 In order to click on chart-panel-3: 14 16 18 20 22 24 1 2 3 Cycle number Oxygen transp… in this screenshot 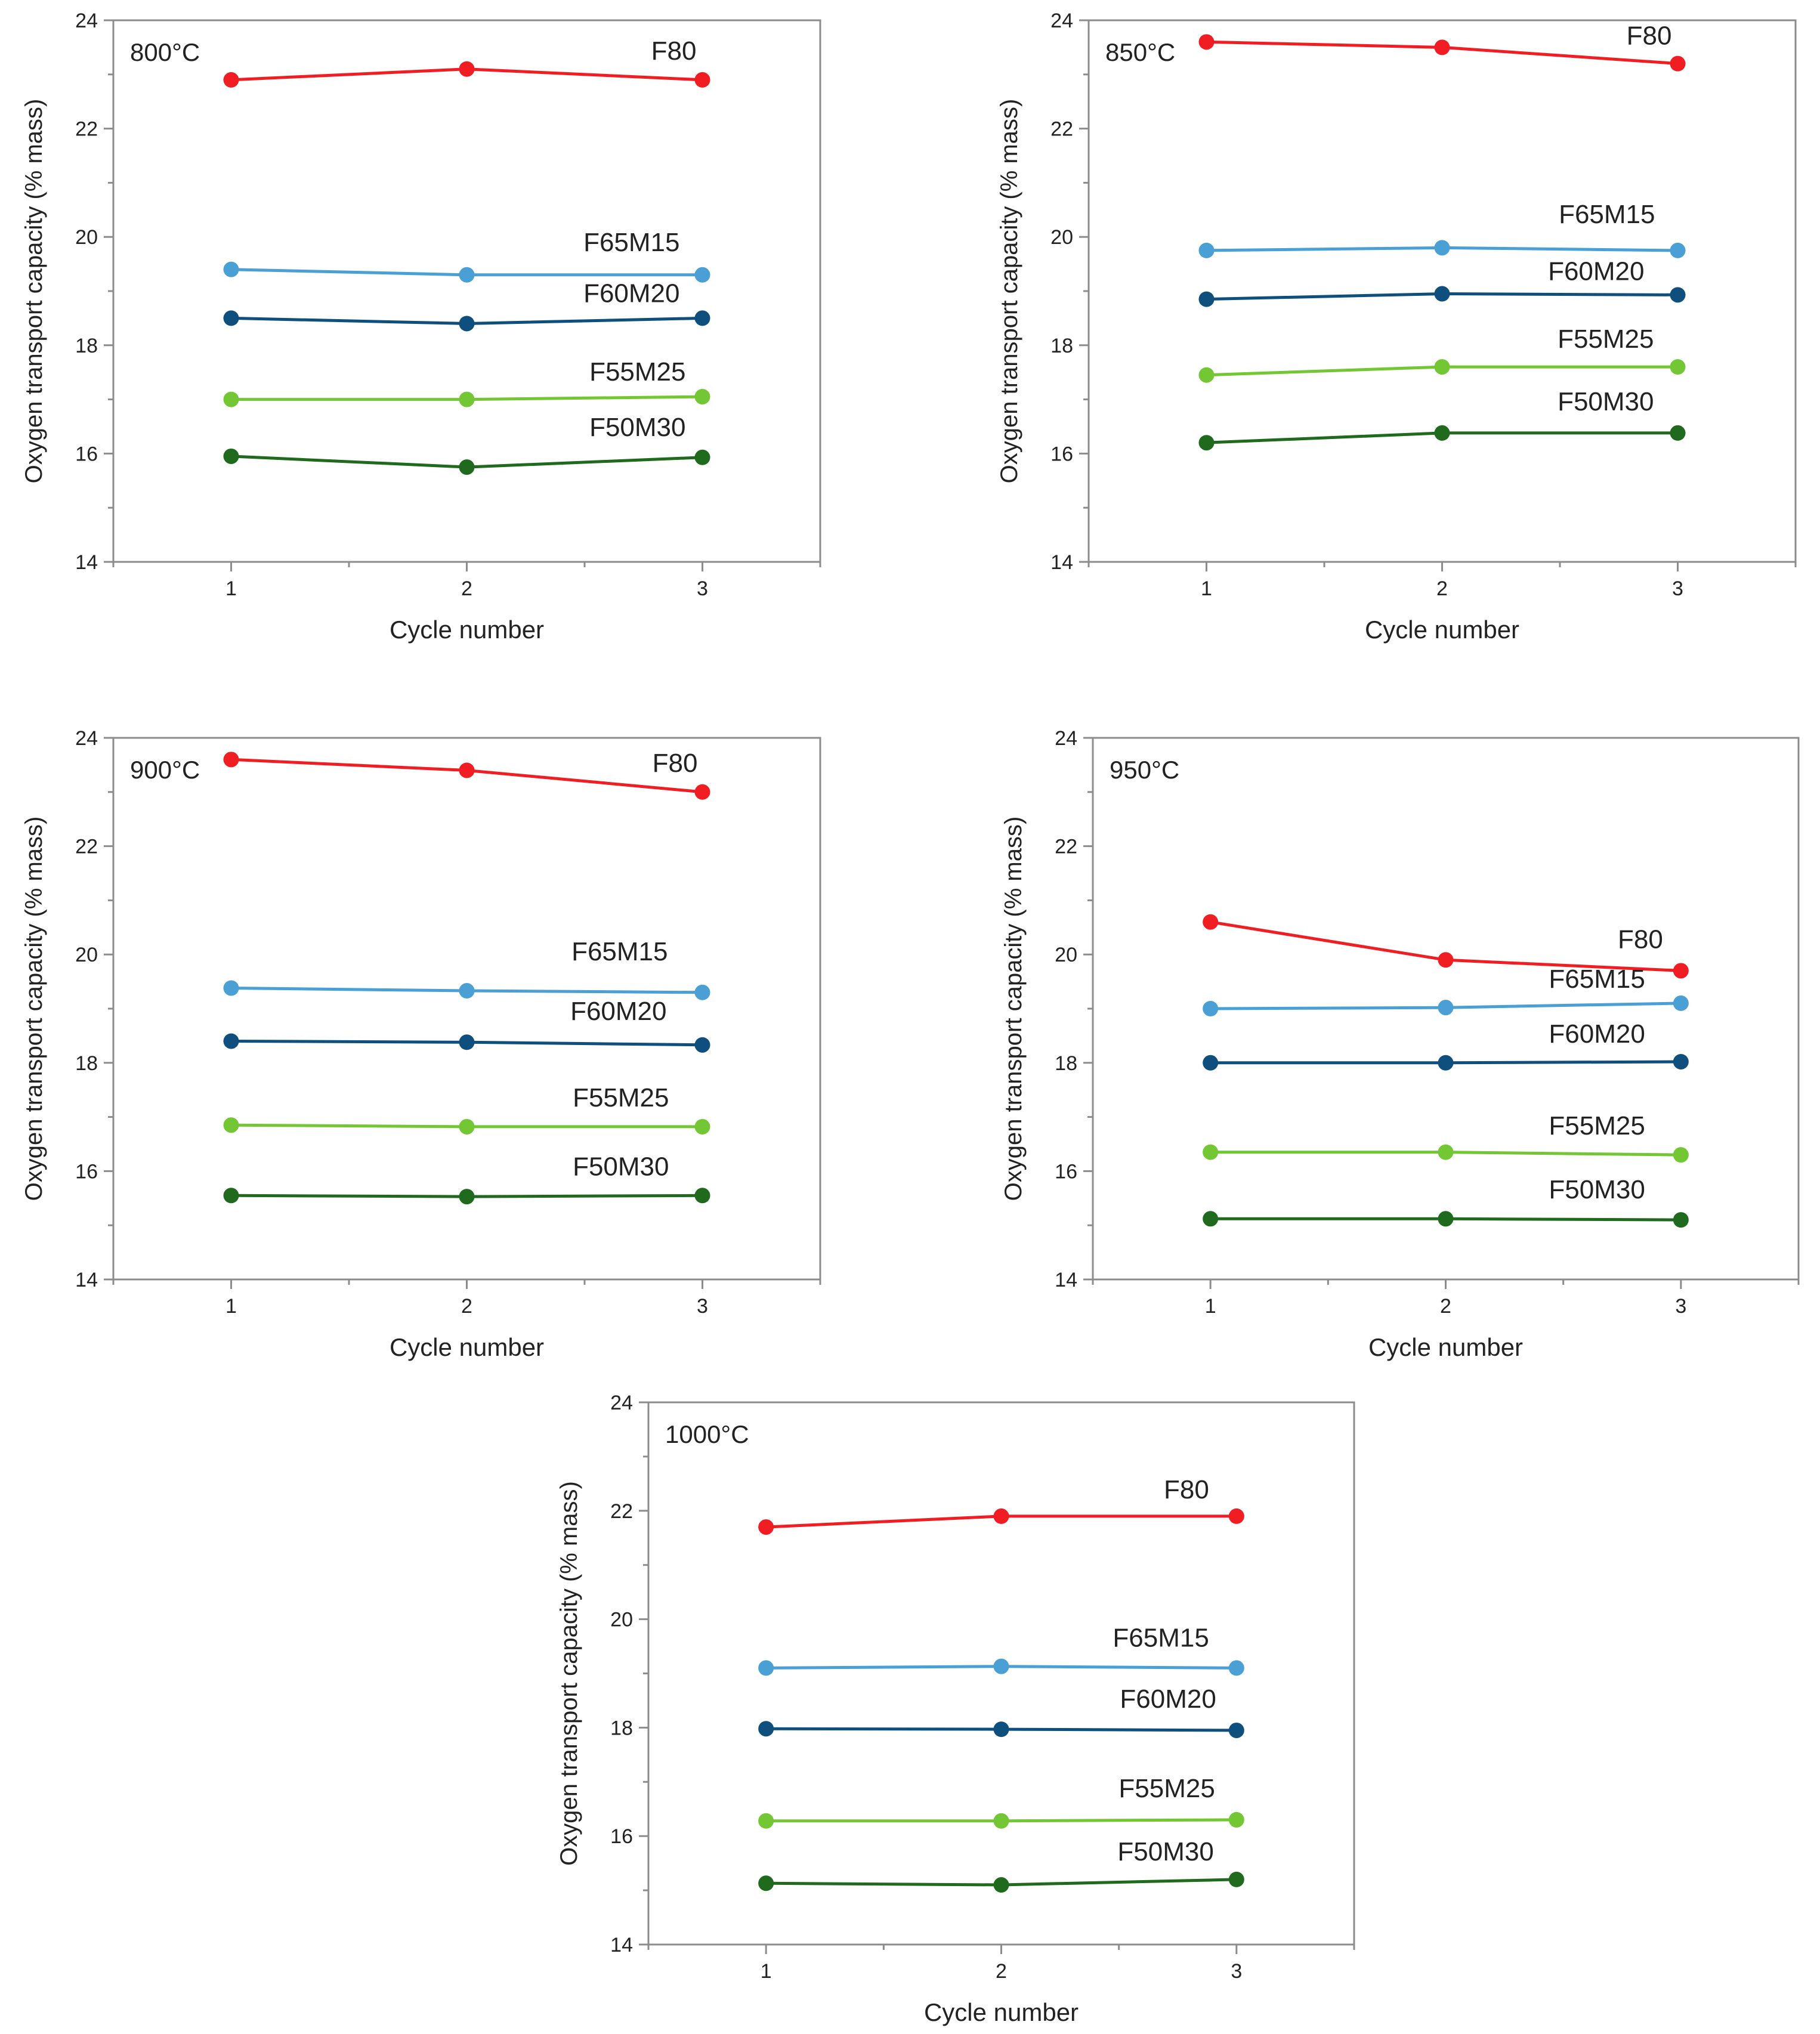, I will do `click(421, 1044)`.